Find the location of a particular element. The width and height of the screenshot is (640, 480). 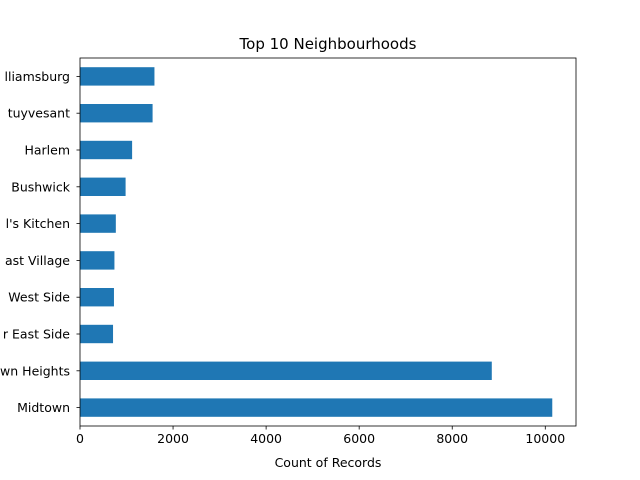

x-axis: 0 2000 4000 6000 8000 10000 is located at coordinates (320, 436).